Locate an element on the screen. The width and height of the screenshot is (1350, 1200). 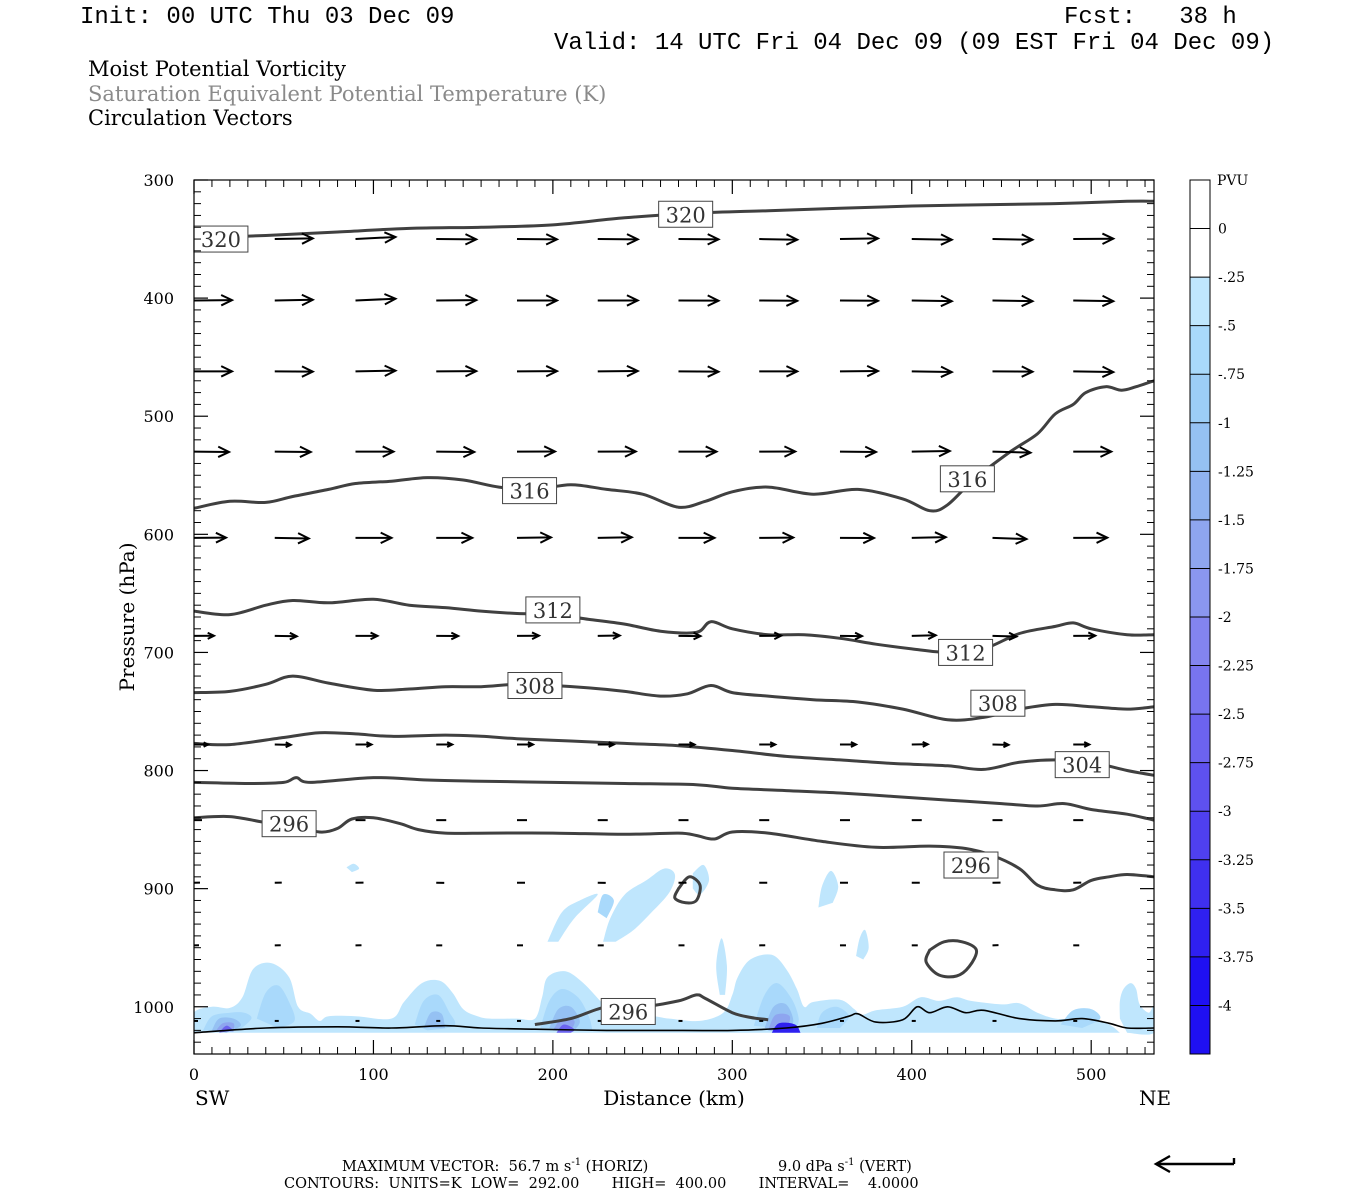
init-time: Init: 00 UTC Thu 03 Dec 09 is located at coordinates (267, 17).